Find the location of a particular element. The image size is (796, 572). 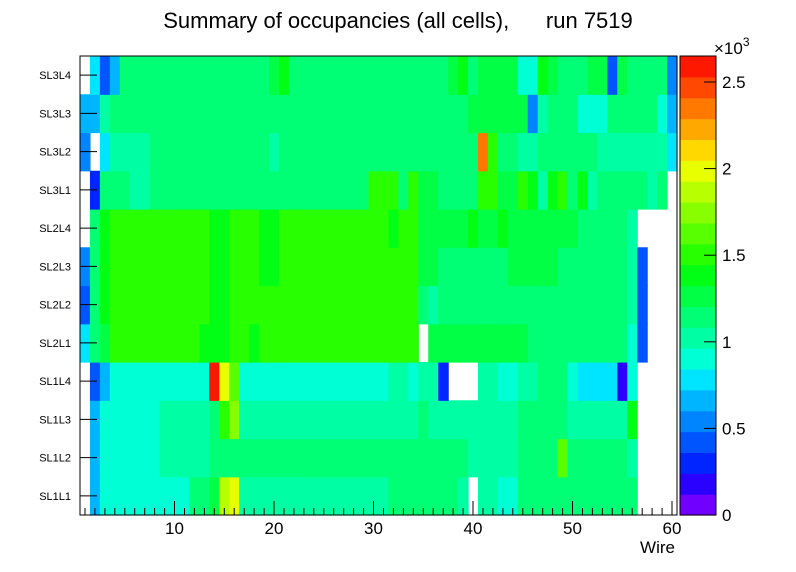

x-axis: 10 20 30 40 50 60 is located at coordinates (382, 519).